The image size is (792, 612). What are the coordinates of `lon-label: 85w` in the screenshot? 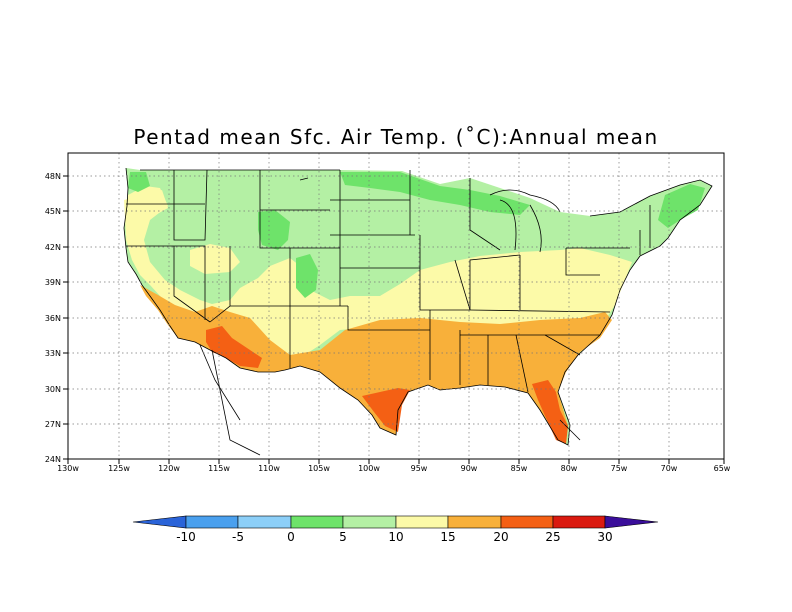 It's located at (519, 468).